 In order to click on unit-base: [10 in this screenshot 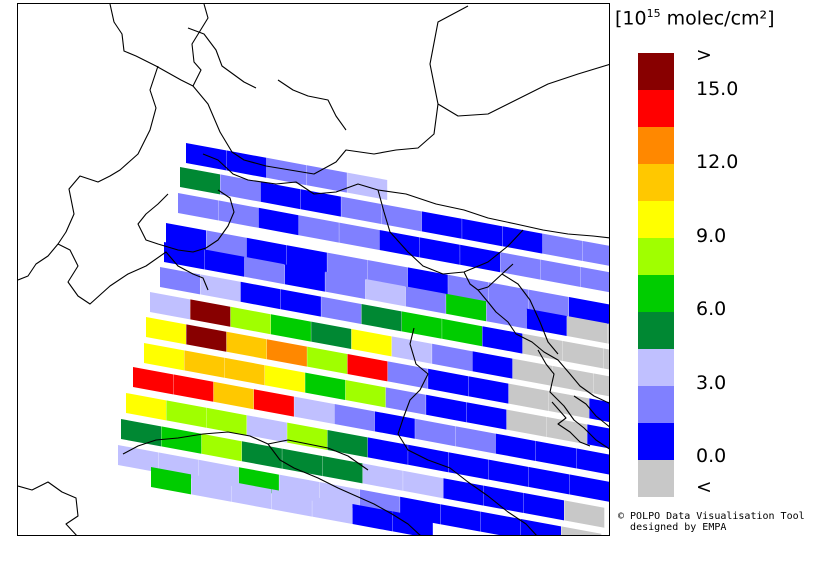, I will do `click(631, 18)`.